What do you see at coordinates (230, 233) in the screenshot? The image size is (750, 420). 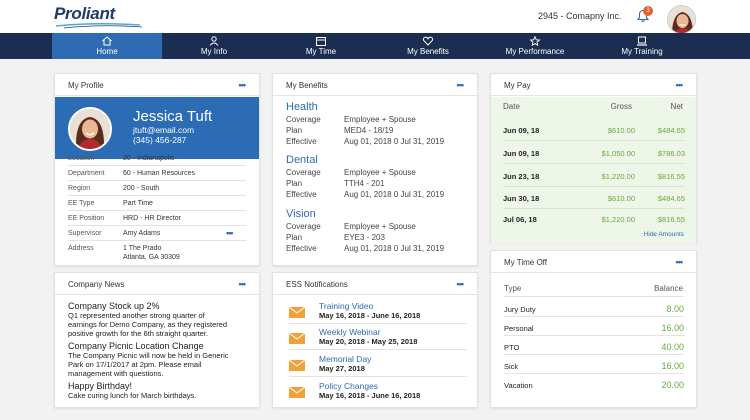 I see `supervisor-more-icon: •••` at bounding box center [230, 233].